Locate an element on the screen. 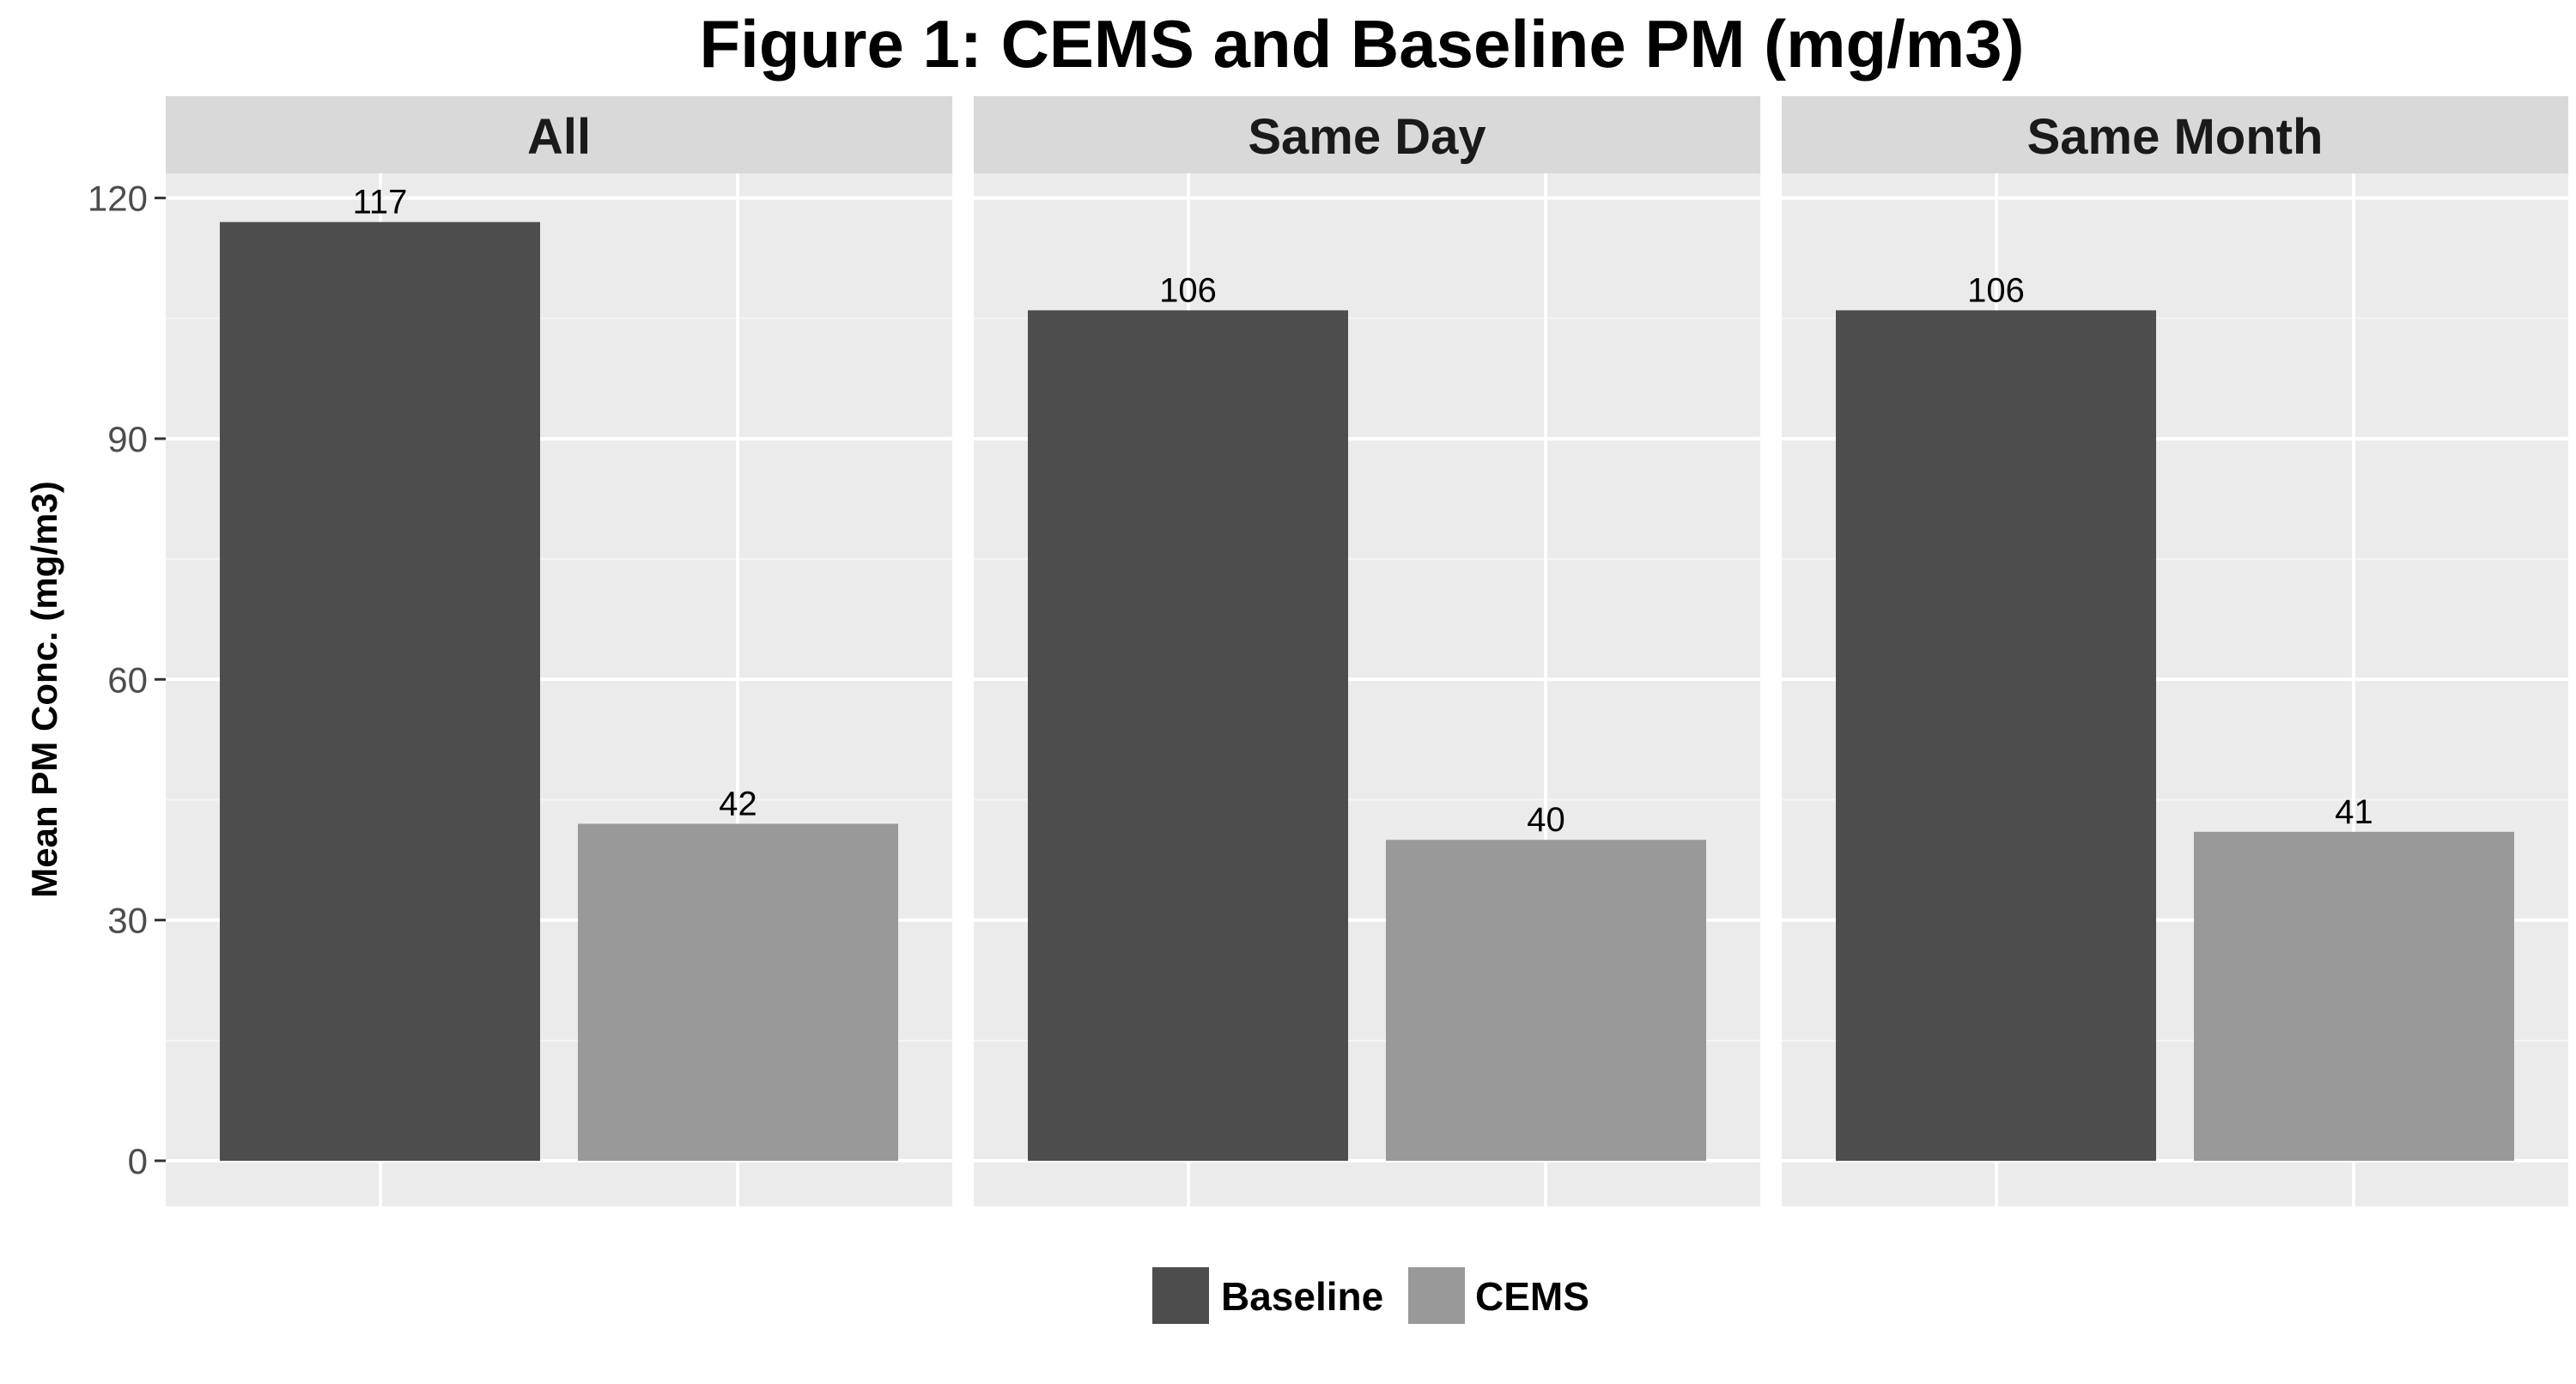 Image resolution: width=2576 pixels, height=1384 pixels. legend-item-cems: CEMS is located at coordinates (1499, 1295).